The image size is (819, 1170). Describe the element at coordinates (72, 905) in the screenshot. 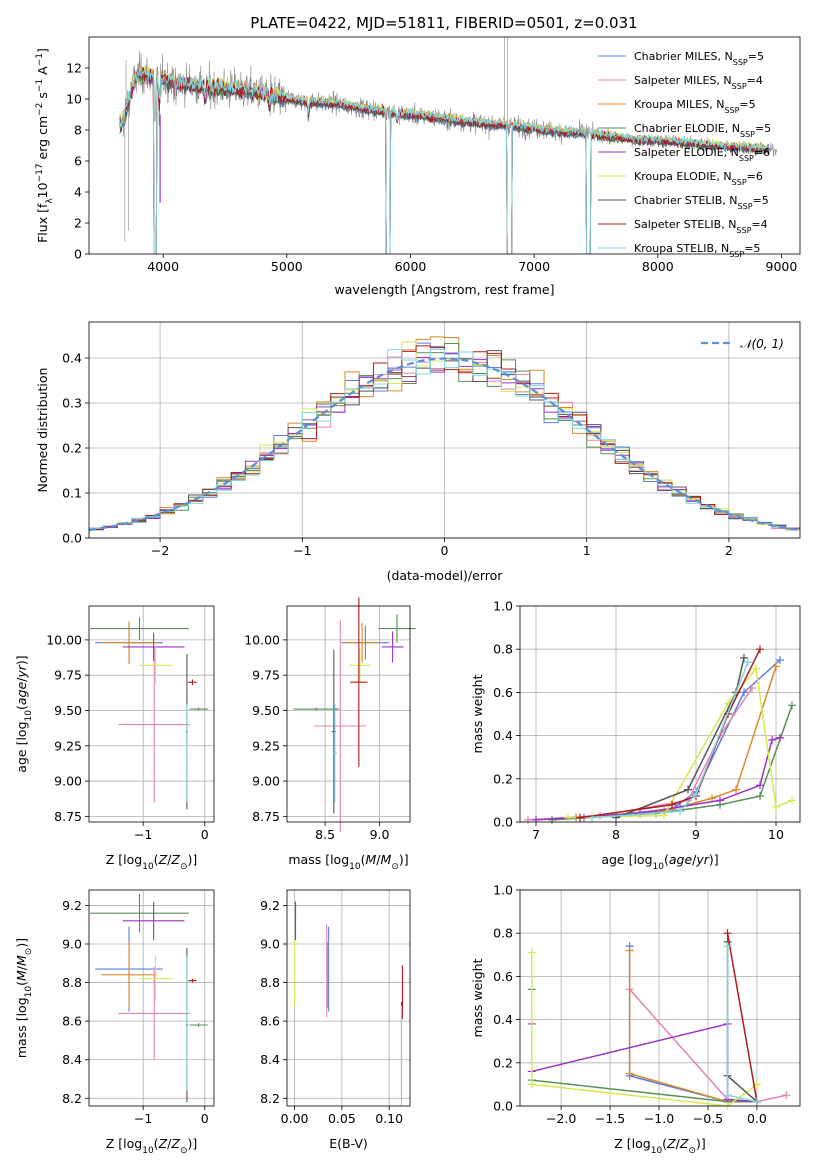

I see `y-tick-label: 9.2` at that location.